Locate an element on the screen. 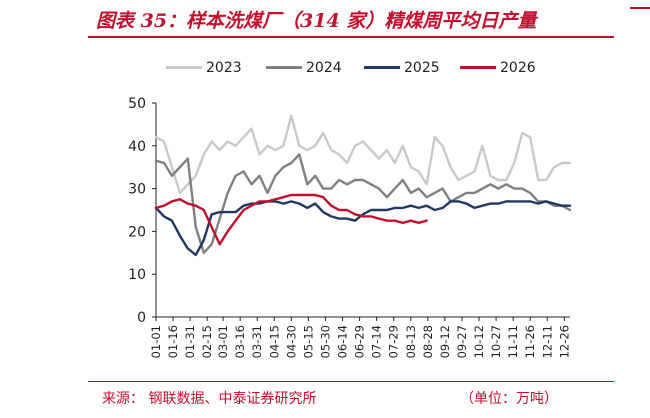 This screenshot has height=418, width=650. x-tick-label: 09-12 is located at coordinates (445, 341).